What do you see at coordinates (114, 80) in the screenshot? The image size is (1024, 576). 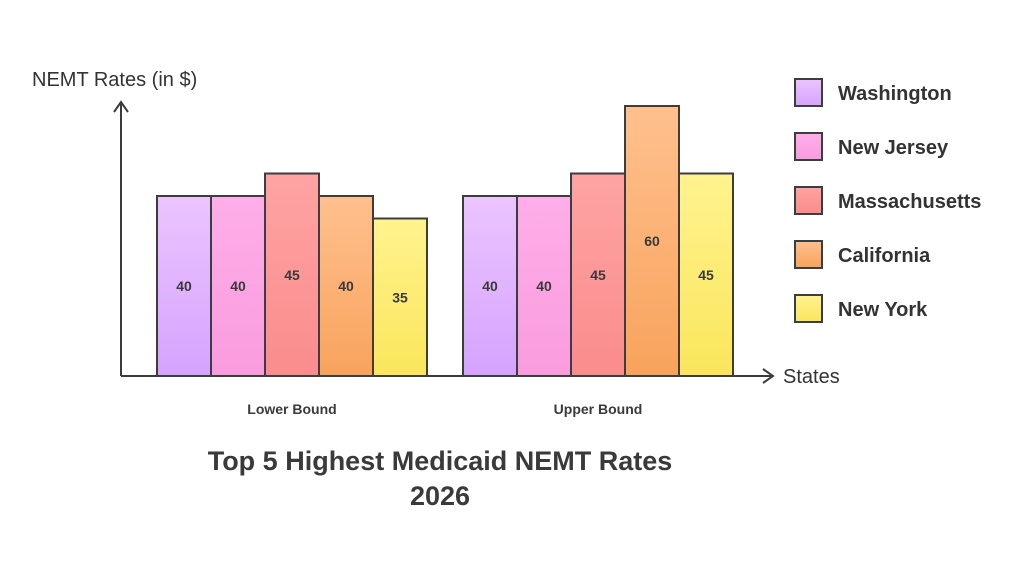 I see `y-axis-label: NEMT Rates (in $)` at bounding box center [114, 80].